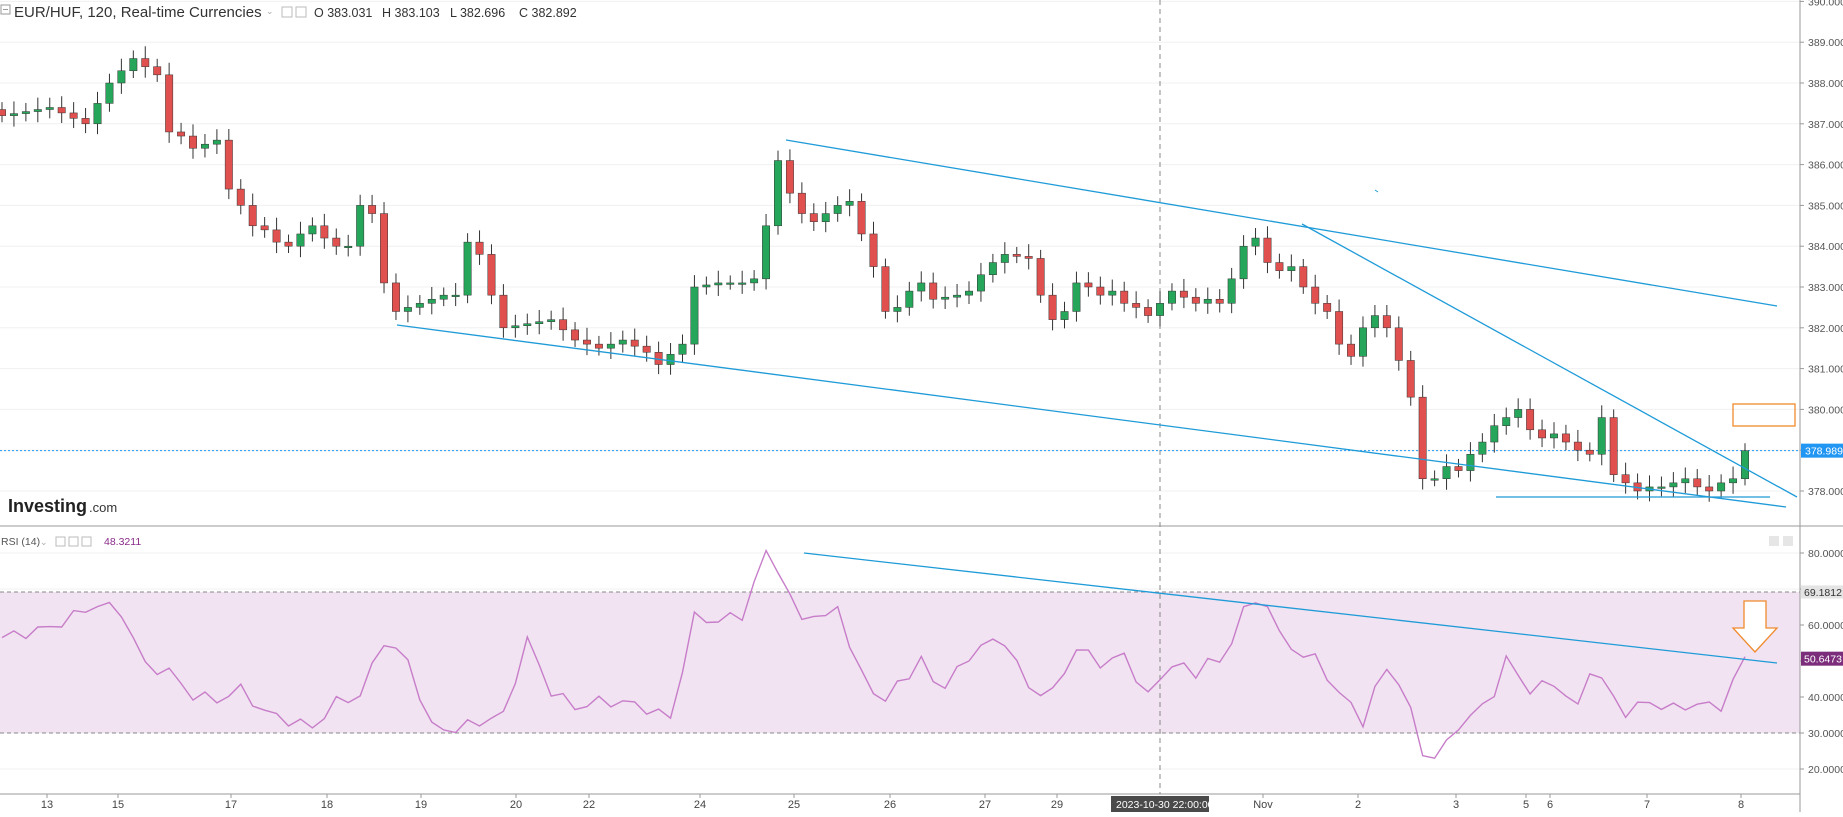 The height and width of the screenshot is (817, 1843). Describe the element at coordinates (1825, 4) in the screenshot. I see `price-tick-label: 390.000` at that location.